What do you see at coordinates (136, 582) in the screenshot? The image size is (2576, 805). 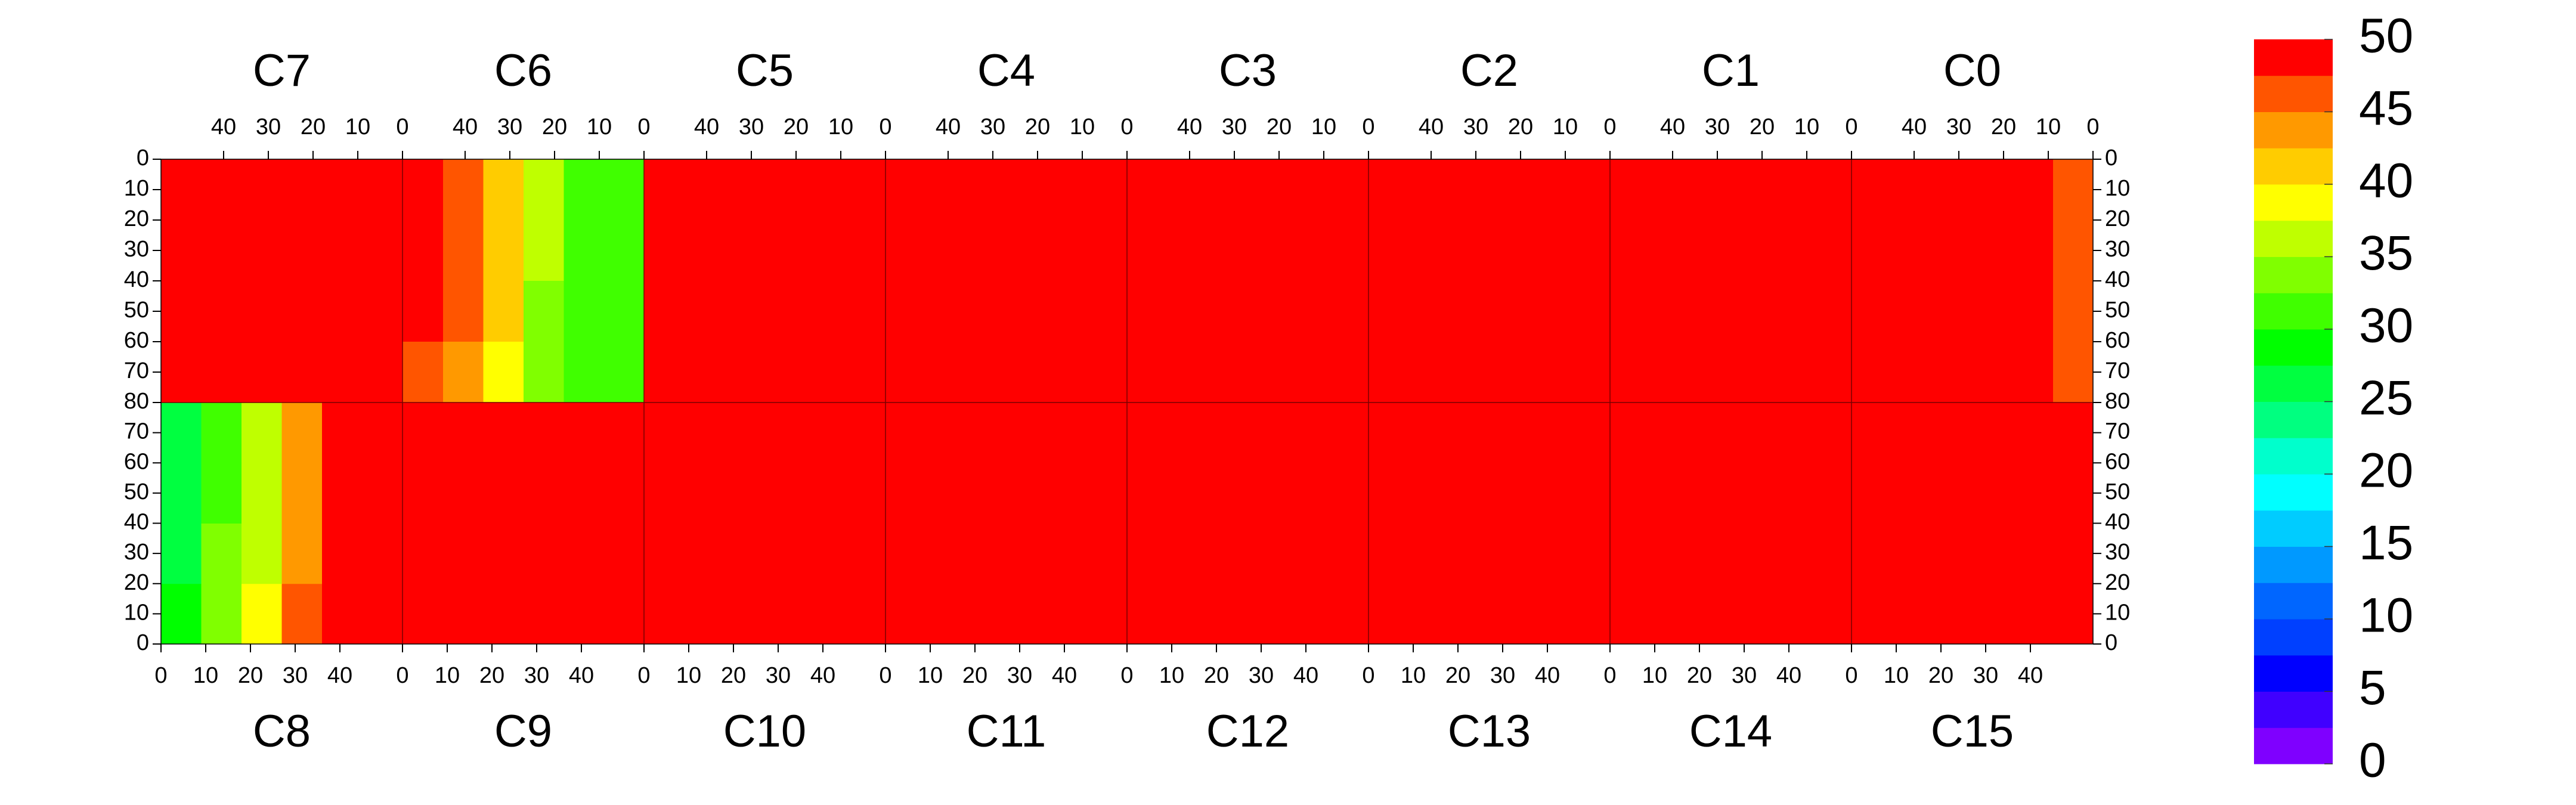 I see `y-tick-label: 20` at bounding box center [136, 582].